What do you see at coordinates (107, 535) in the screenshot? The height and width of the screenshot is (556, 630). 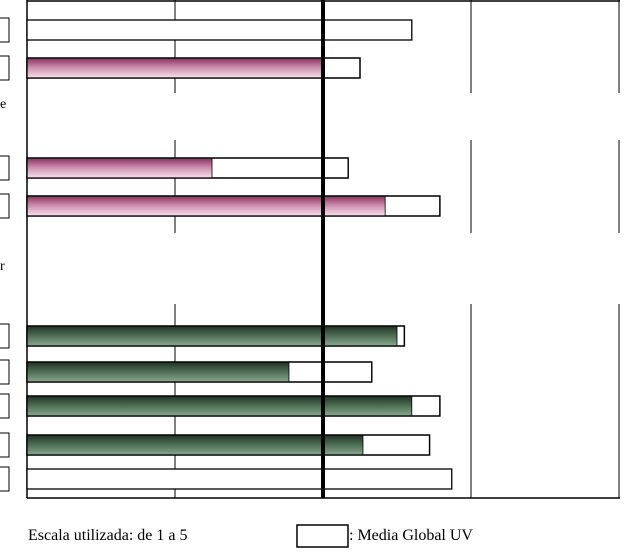 I see `scale-text: Escala utilizada: de 1 a 5` at bounding box center [107, 535].